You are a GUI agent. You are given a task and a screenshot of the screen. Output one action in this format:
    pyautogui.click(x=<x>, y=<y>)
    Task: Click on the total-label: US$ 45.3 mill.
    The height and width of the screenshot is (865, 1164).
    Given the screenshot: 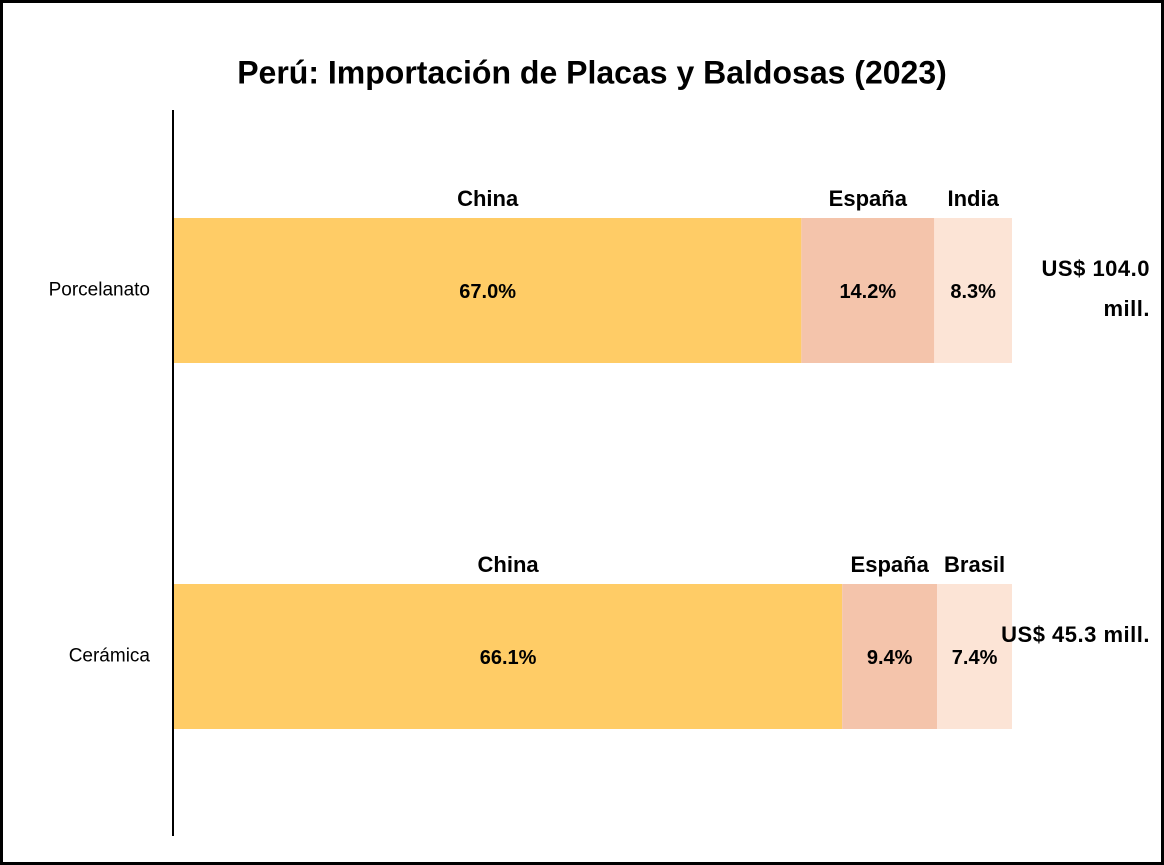 What is the action you would take?
    pyautogui.click(x=1075, y=634)
    